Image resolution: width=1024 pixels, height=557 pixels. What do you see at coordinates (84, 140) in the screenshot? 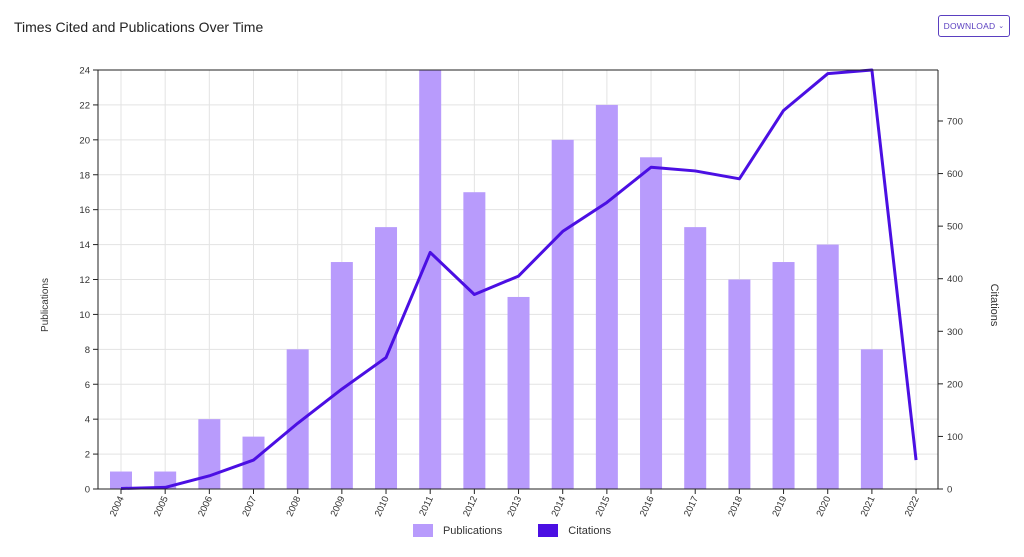
I see `y-left-tick-label: 20` at bounding box center [84, 140].